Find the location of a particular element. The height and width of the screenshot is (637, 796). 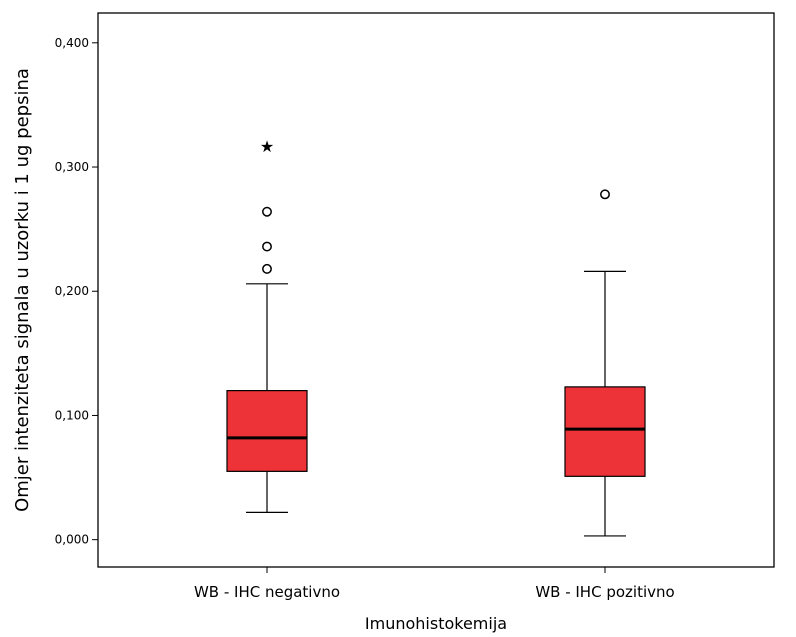

y-tick-label: 0,200 is located at coordinates (72, 291).